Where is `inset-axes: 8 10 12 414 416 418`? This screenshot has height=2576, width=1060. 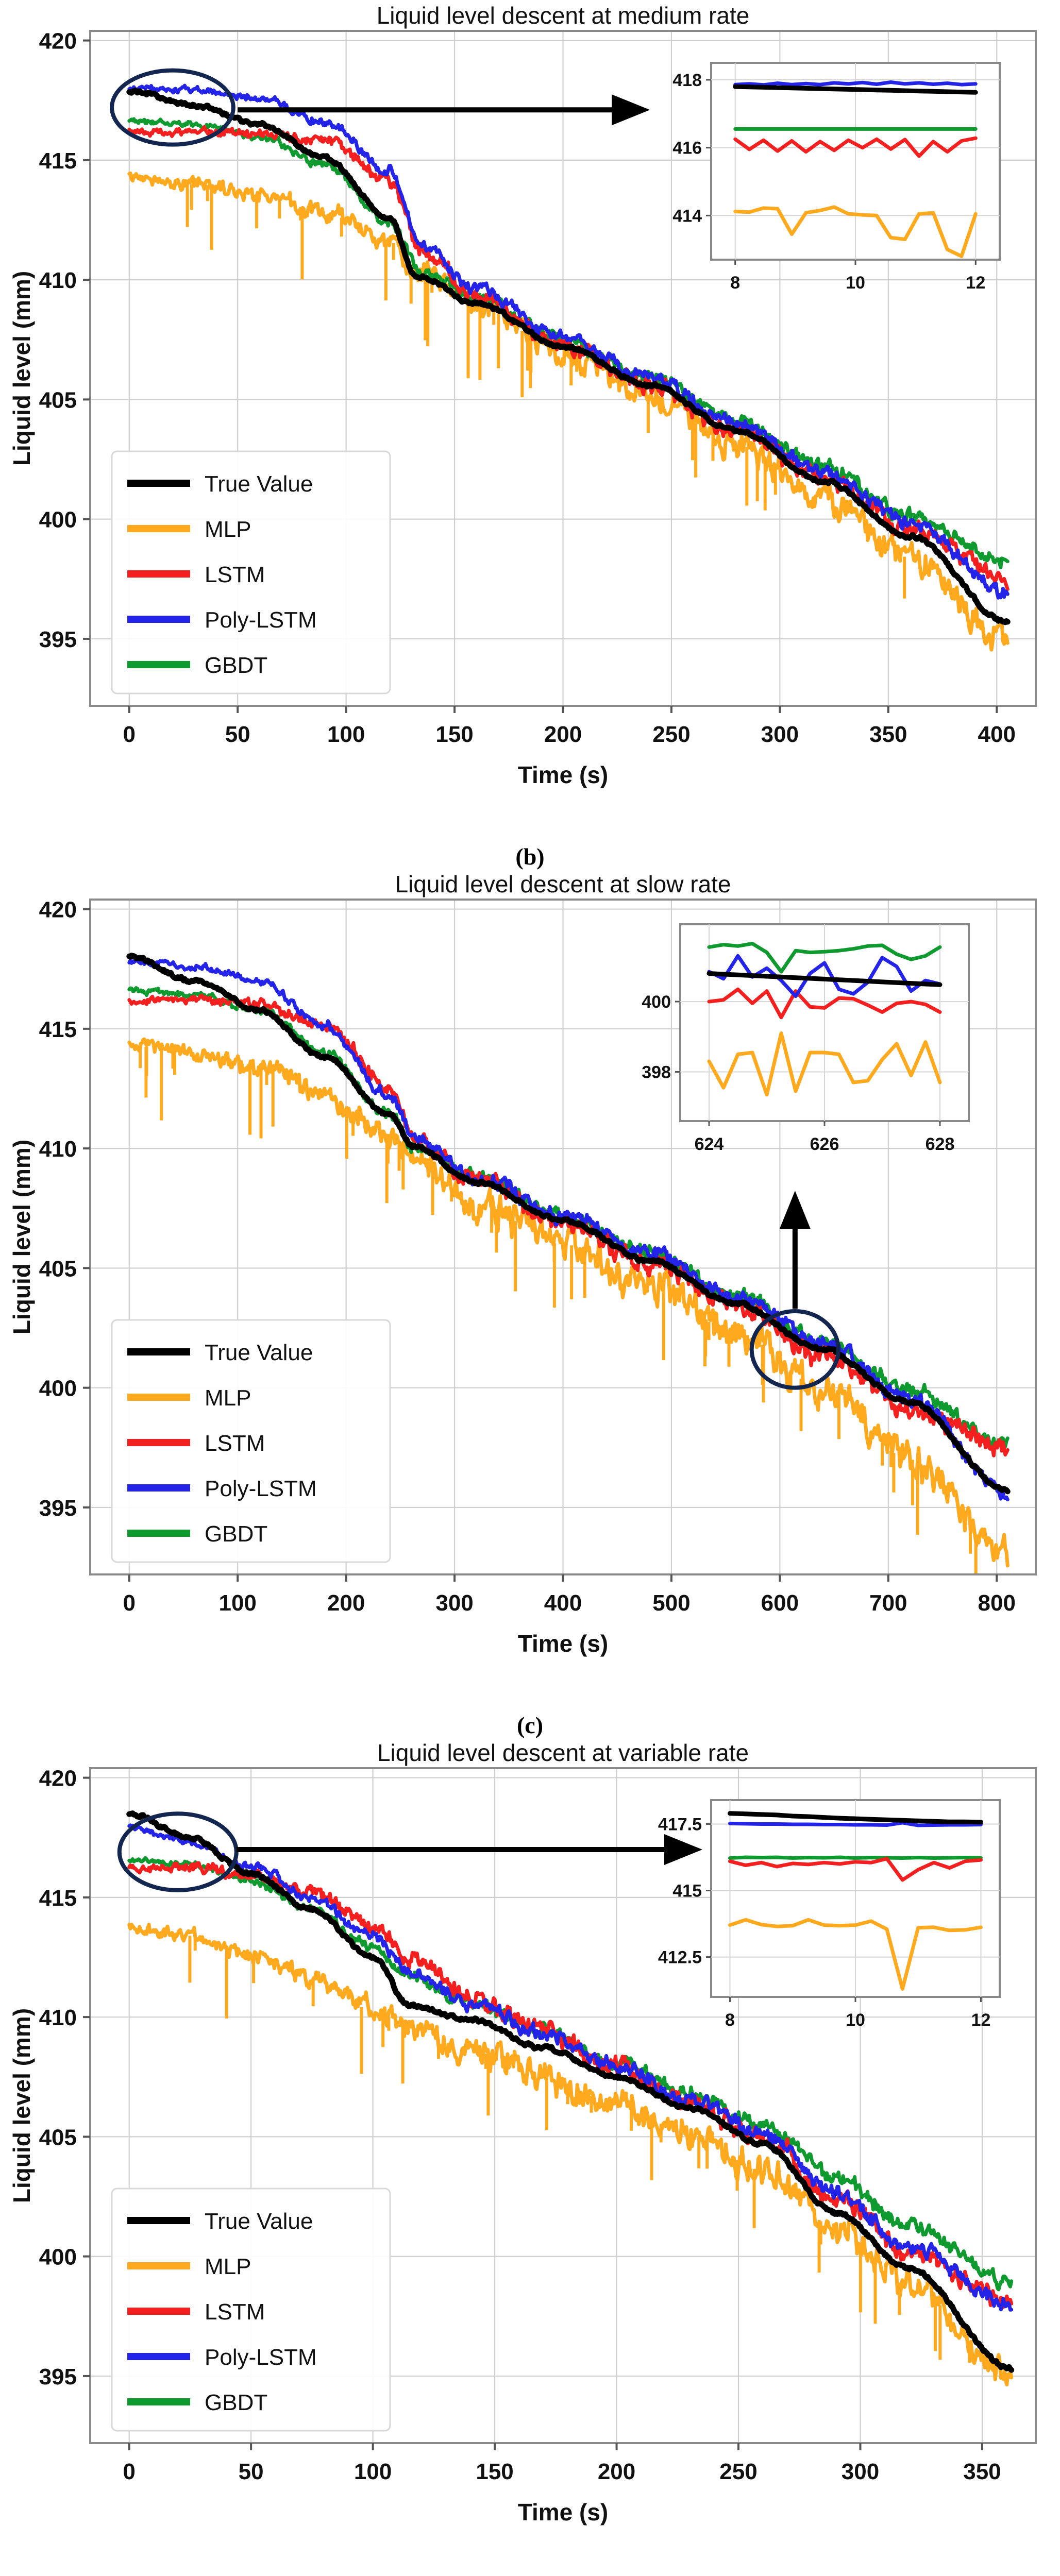
inset-axes: 8 10 12 414 416 418 is located at coordinates (836, 177).